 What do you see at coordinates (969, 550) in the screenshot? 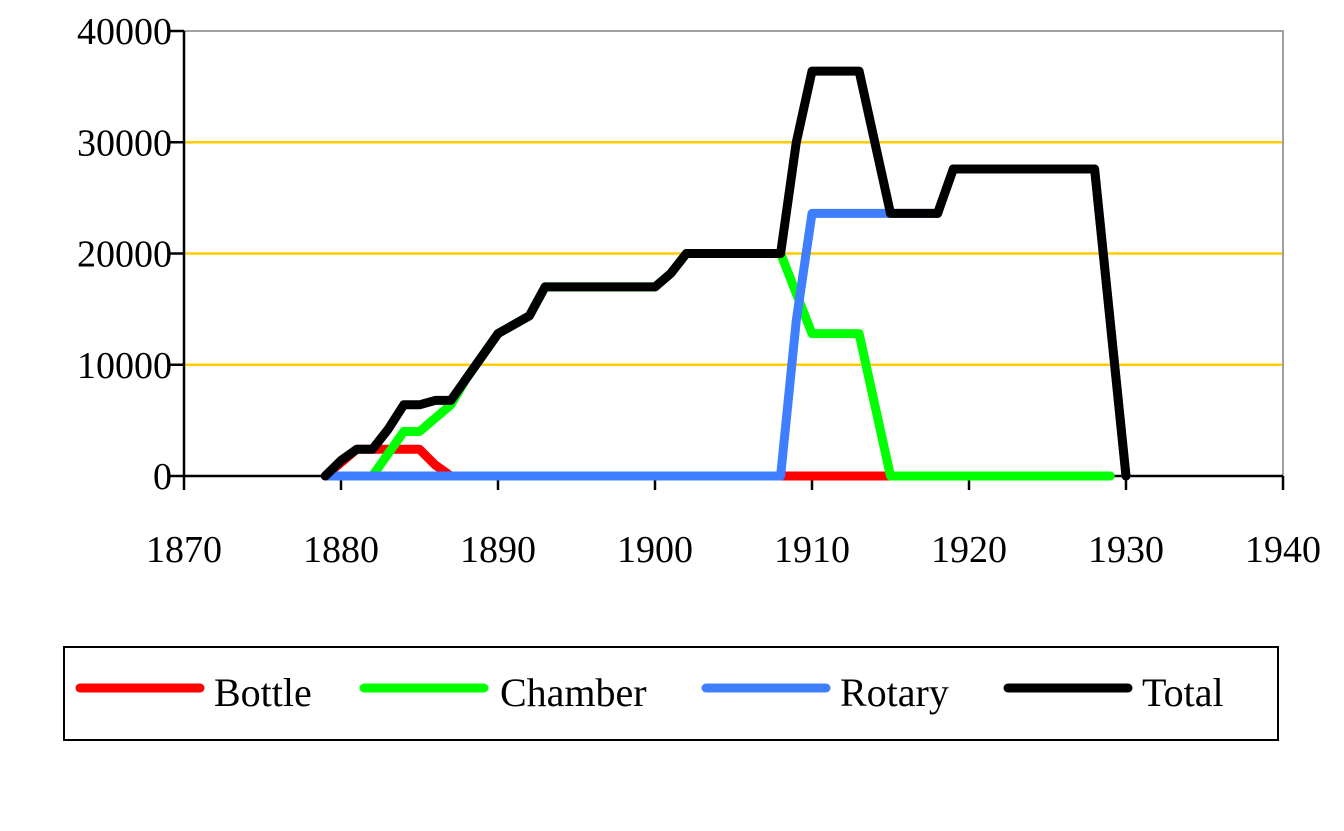
I see `x-tick-label-1920: 1920` at bounding box center [969, 550].